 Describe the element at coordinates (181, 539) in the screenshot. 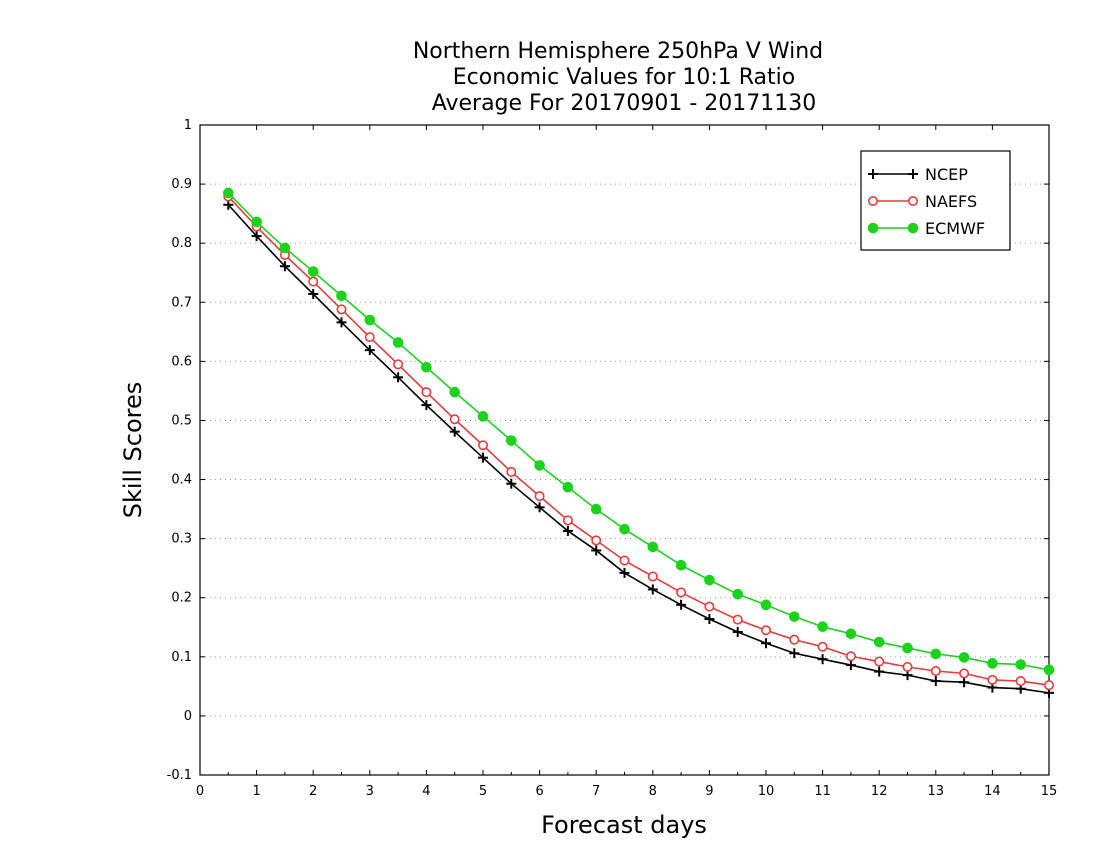

I see `y-tick-label: 0.3` at that location.